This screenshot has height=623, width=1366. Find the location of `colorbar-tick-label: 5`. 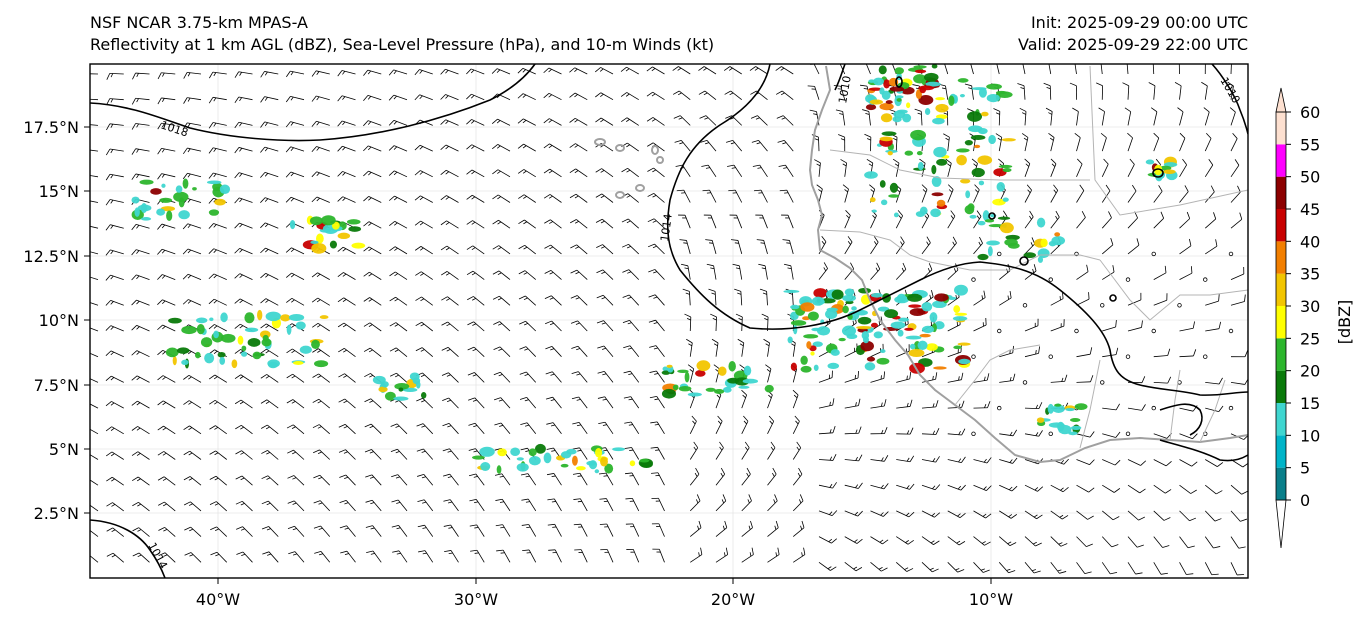

colorbar-tick-label: 5 is located at coordinates (1305, 468).